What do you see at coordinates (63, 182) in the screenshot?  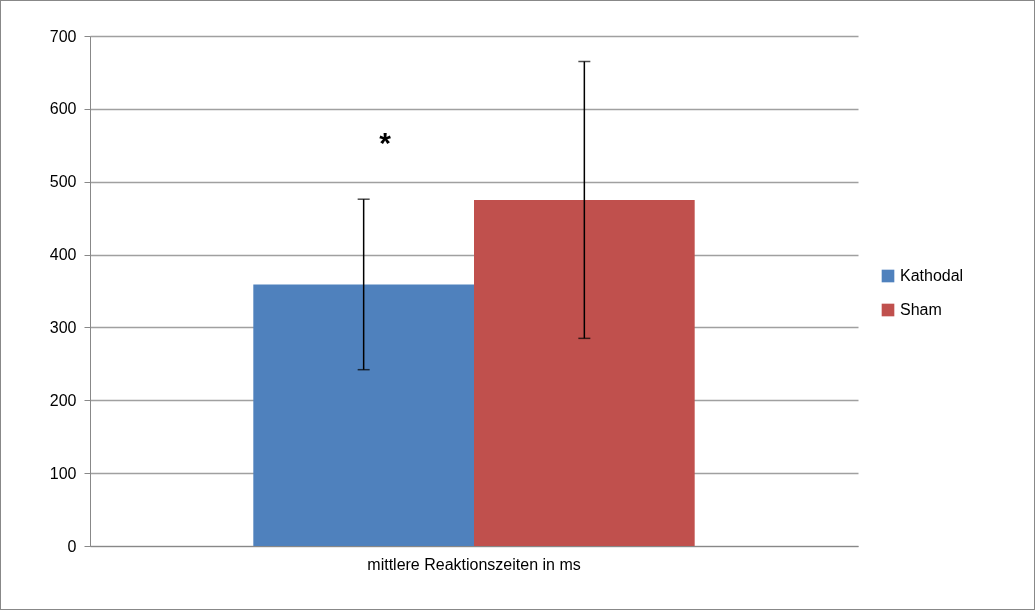 I see `y-tick-label: 500` at bounding box center [63, 182].